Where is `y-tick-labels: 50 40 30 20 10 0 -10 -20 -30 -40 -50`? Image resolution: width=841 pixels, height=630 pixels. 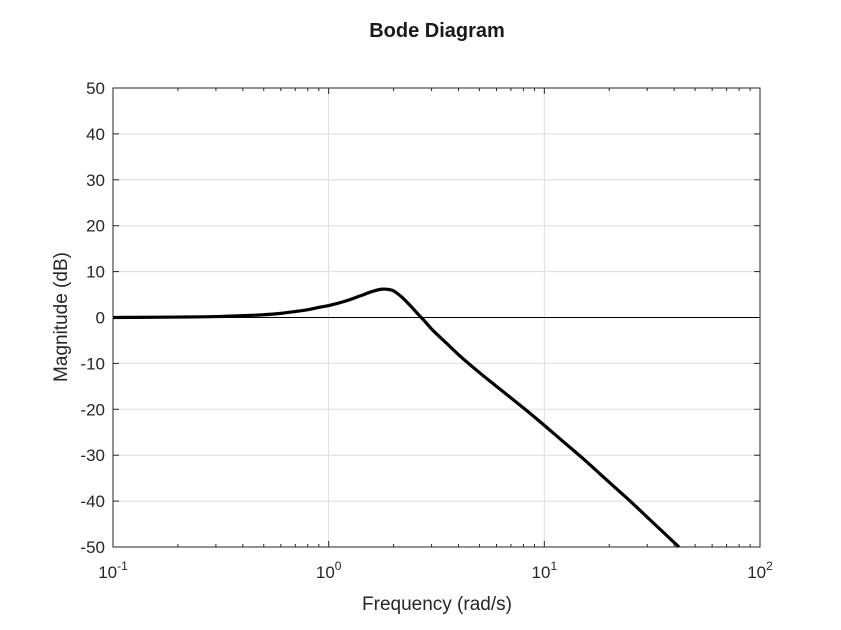 y-tick-labels: 50 40 30 20 10 0 -10 -20 -30 -40 -50 is located at coordinates (92, 318).